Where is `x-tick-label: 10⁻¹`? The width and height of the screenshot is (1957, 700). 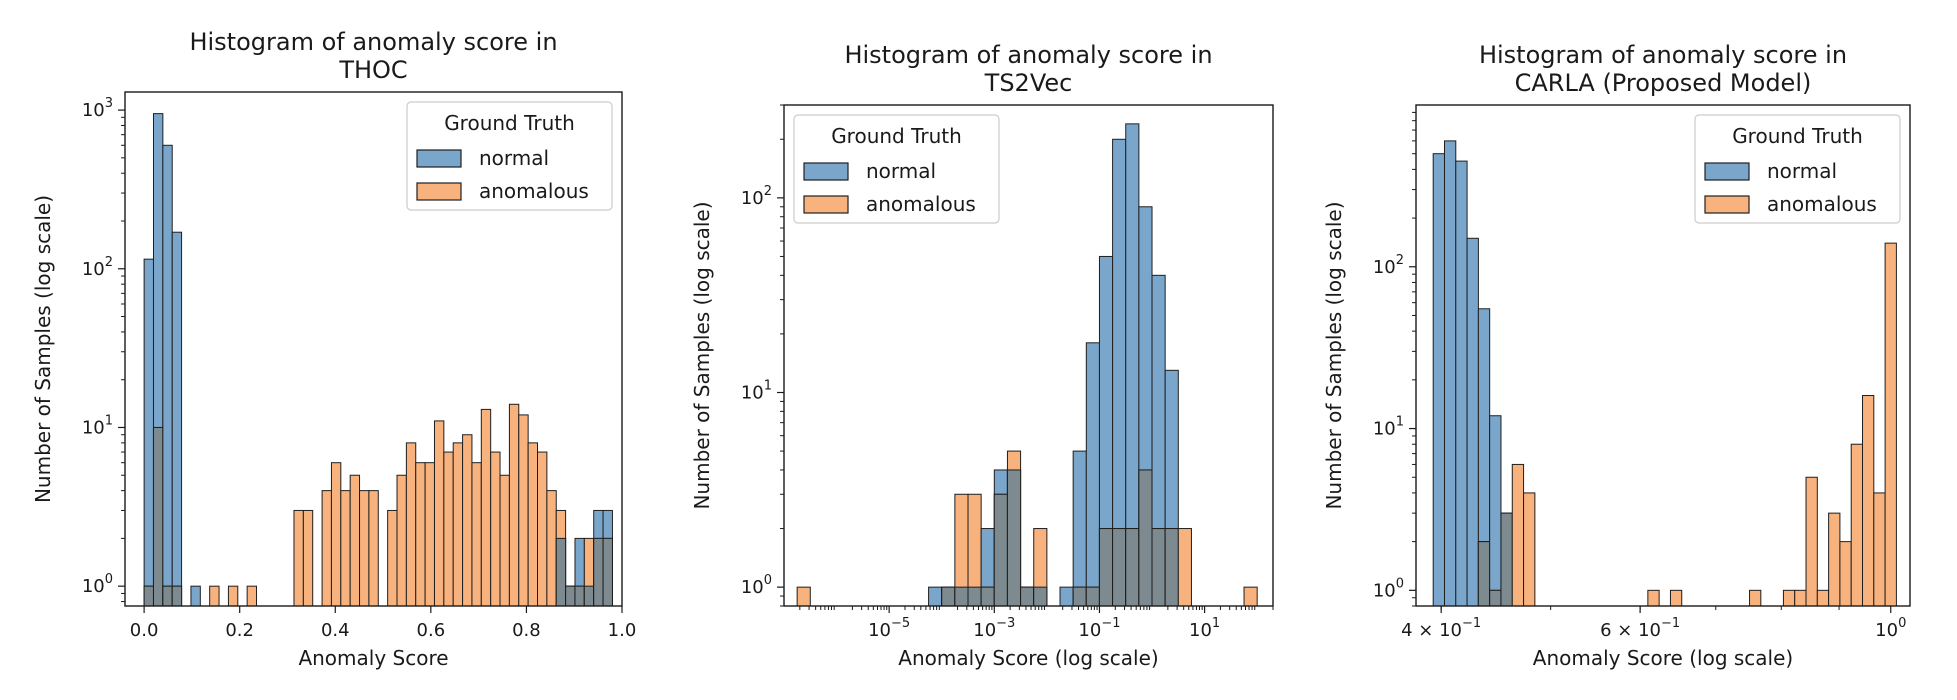 x-tick-label: 10⁻¹ is located at coordinates (1099, 628).